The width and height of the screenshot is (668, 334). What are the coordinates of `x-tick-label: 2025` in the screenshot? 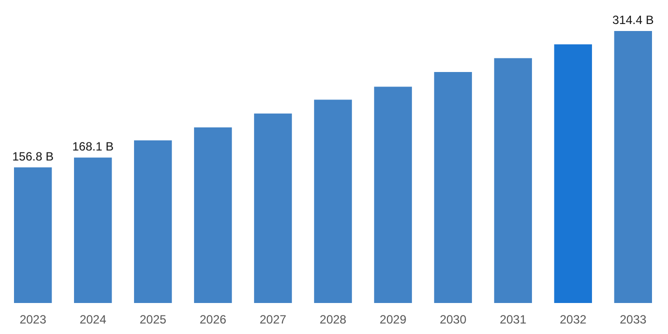 It's located at (153, 319).